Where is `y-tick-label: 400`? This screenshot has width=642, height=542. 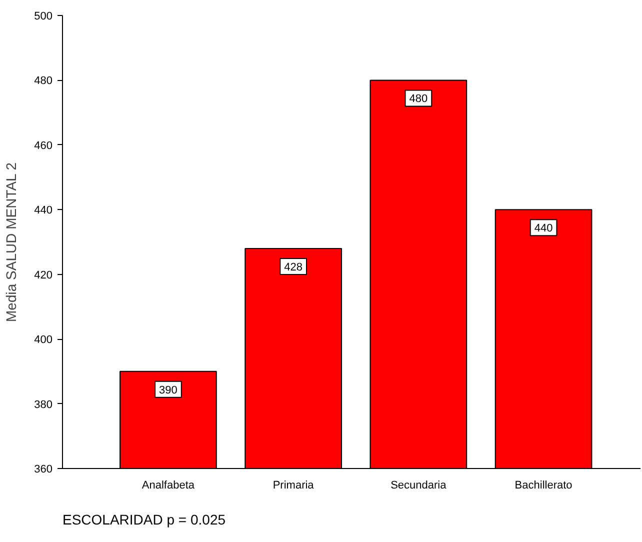 y-tick-label: 400 is located at coordinates (43, 340).